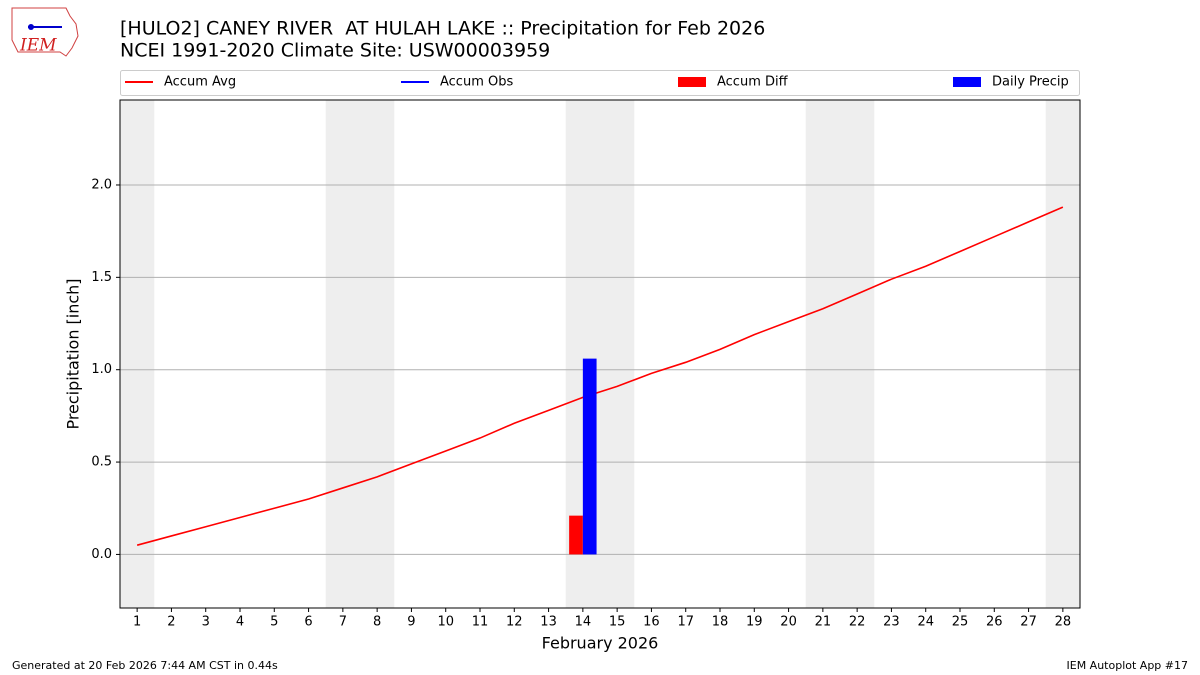  What do you see at coordinates (823, 622) in the screenshot?
I see `x-tick-label: 21` at bounding box center [823, 622].